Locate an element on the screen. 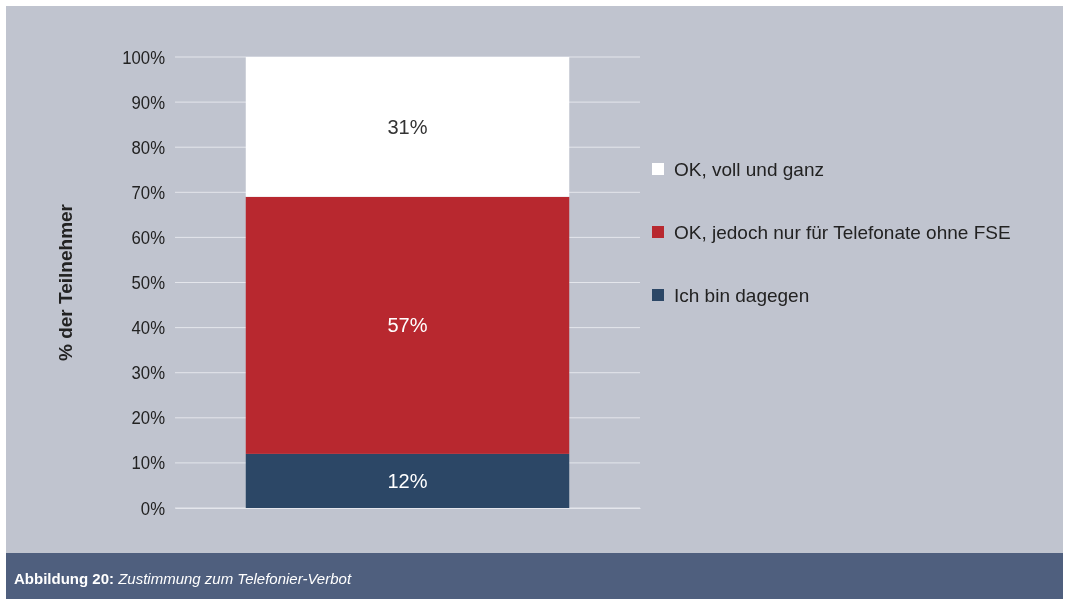 The height and width of the screenshot is (599, 1069). y-tick-label: 100% is located at coordinates (144, 57).